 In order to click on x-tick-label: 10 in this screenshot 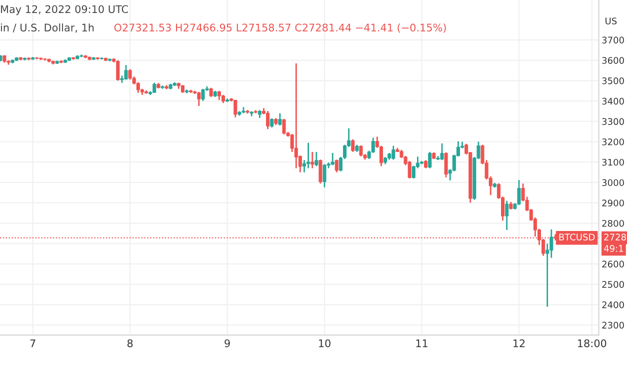, I will do `click(324, 343)`.